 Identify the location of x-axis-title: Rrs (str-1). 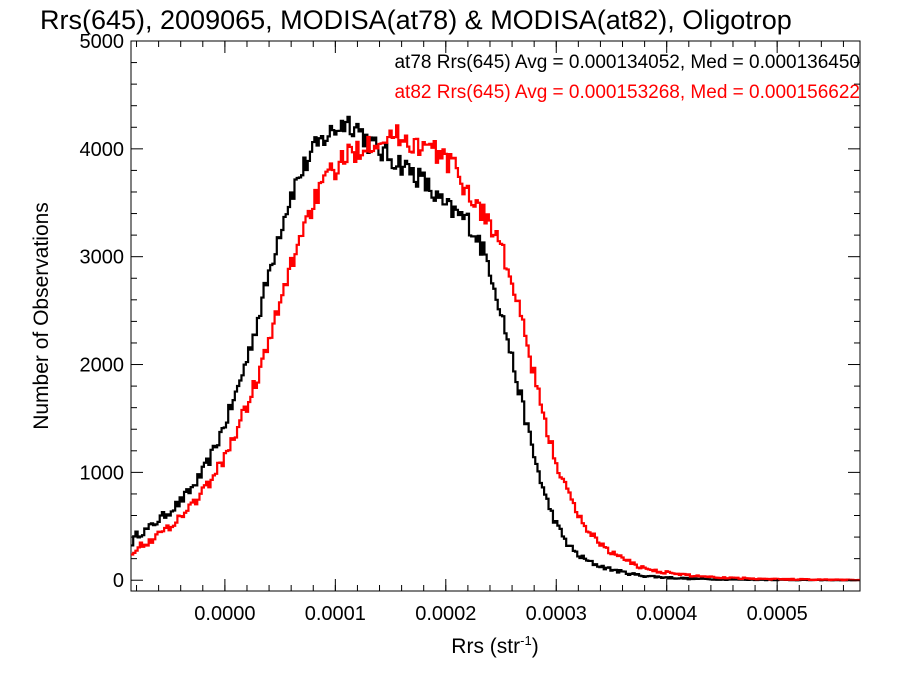
(494, 645).